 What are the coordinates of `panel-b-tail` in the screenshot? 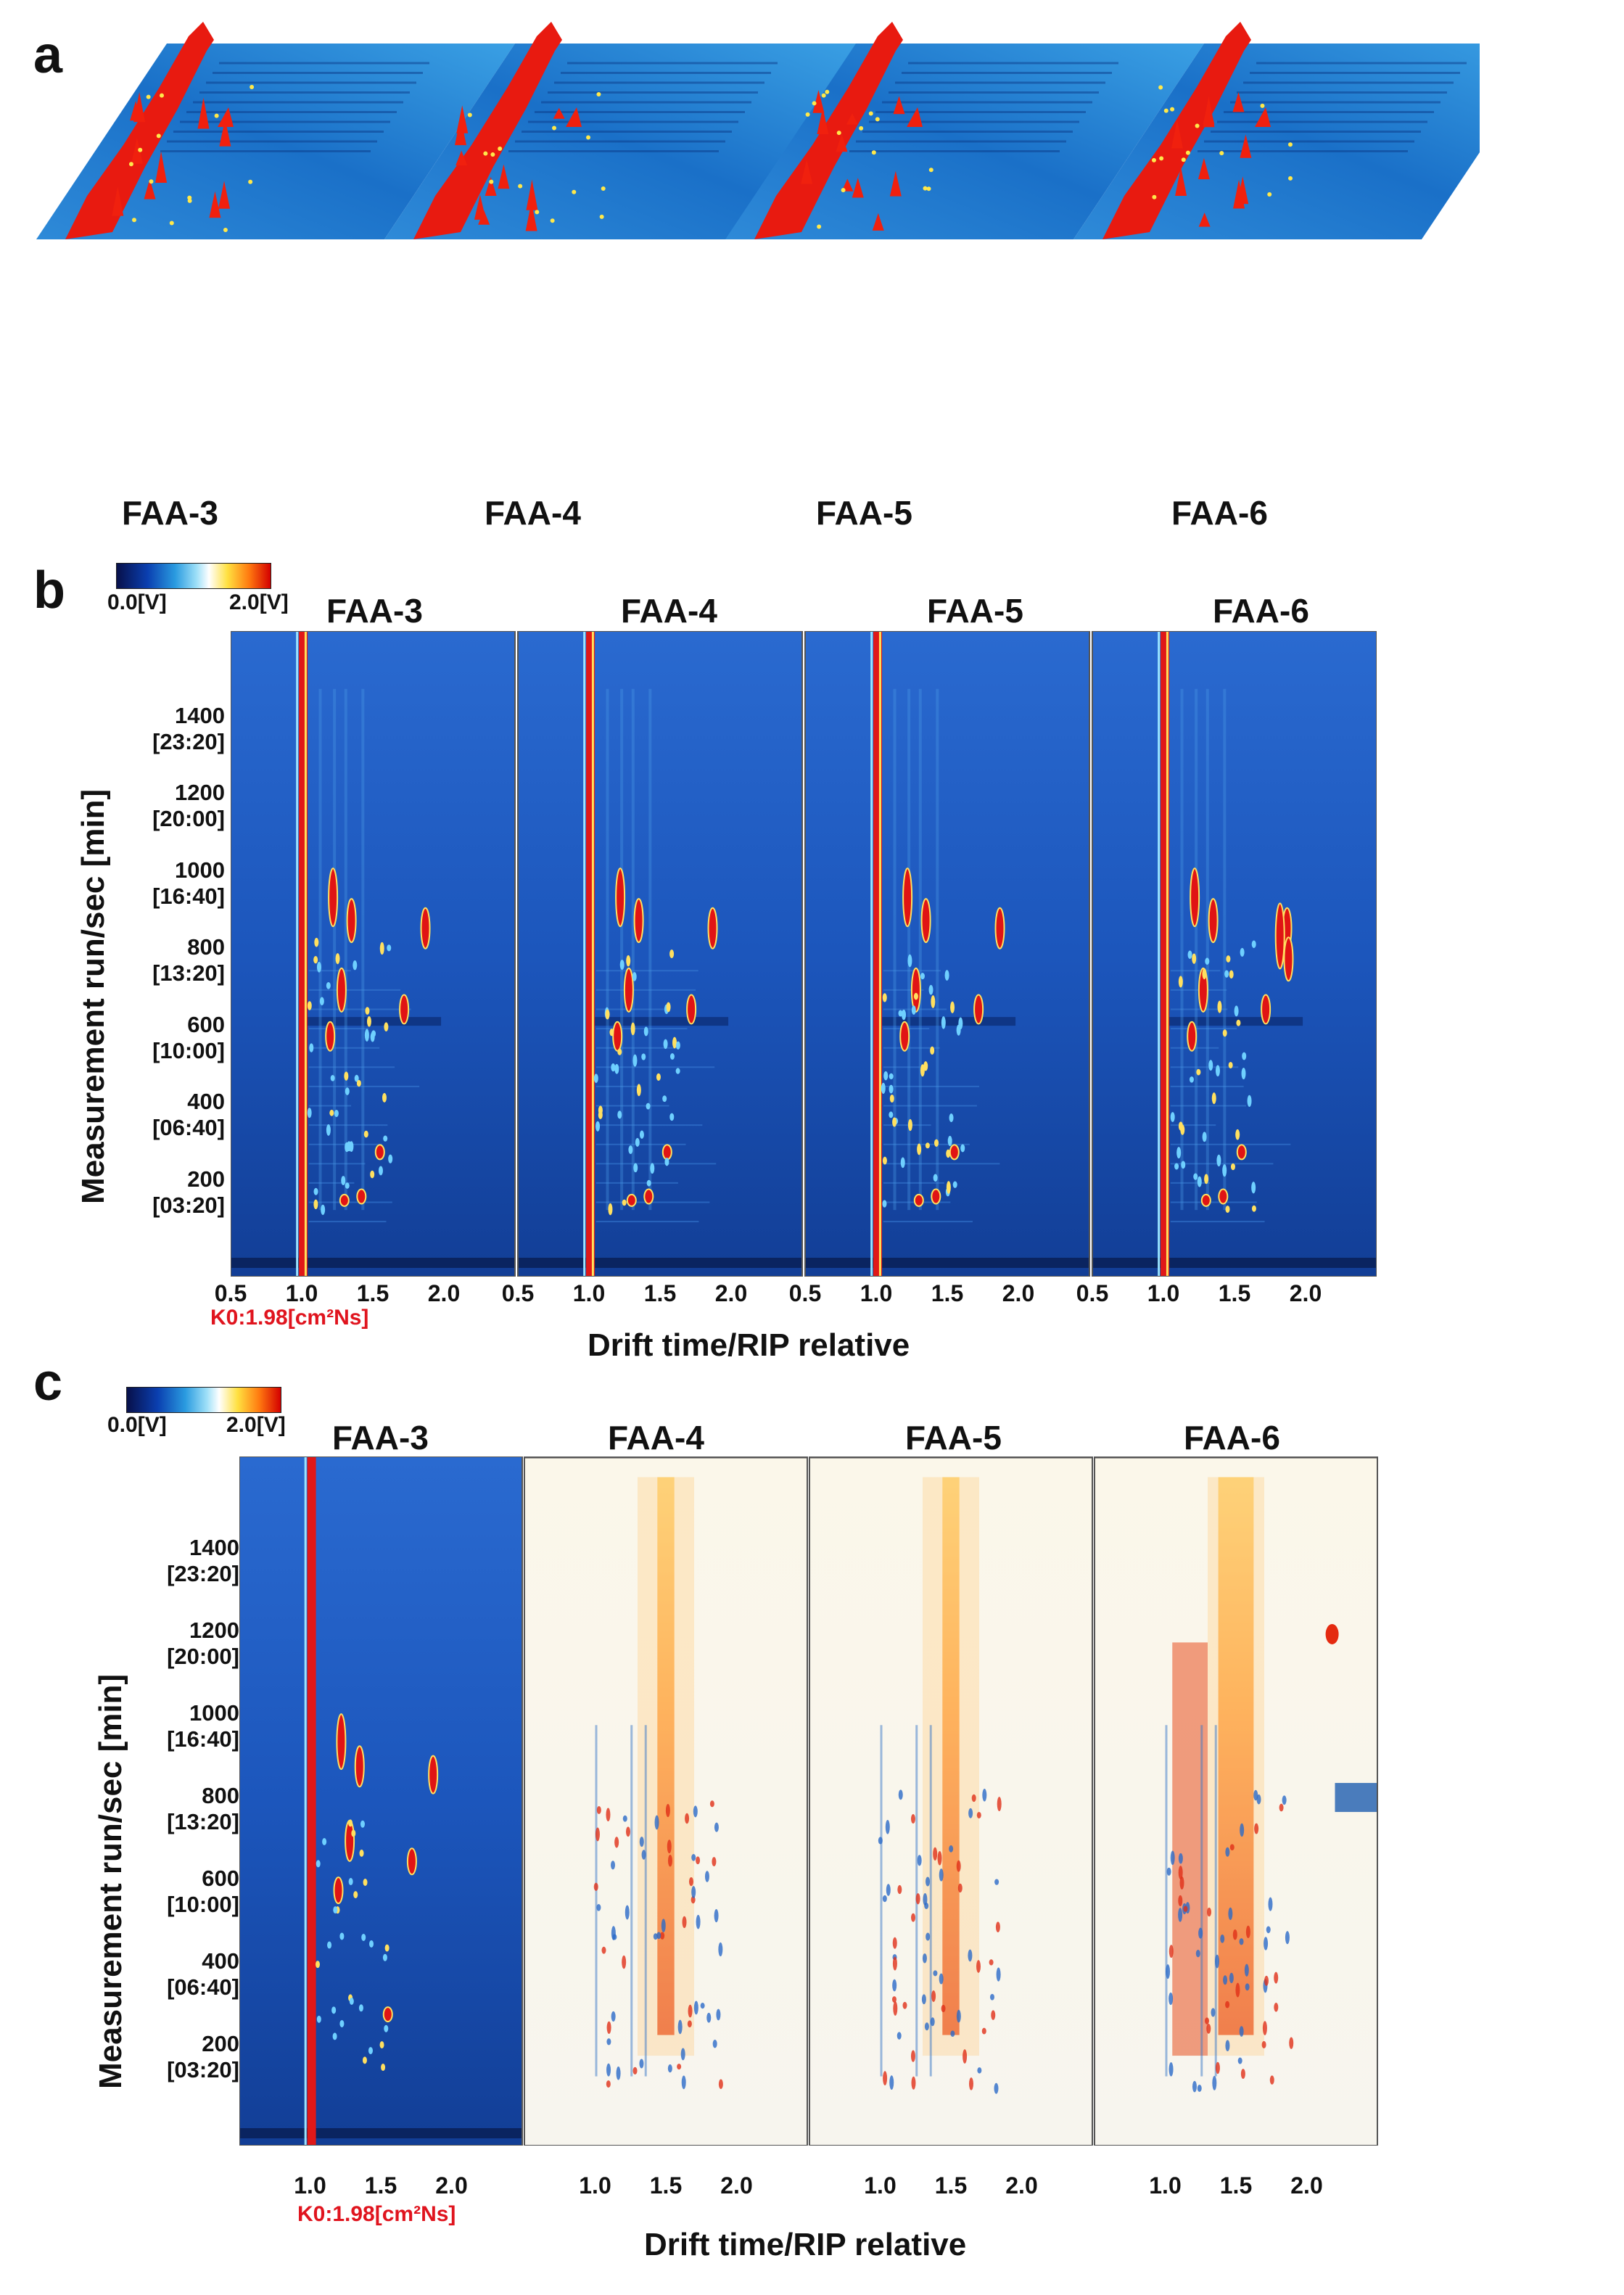 It's located at (1225, 949).